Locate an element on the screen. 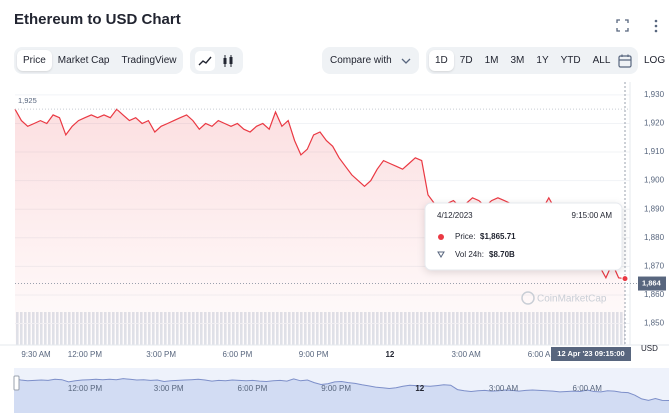  navigator-label: 12:00 PM is located at coordinates (85, 388).